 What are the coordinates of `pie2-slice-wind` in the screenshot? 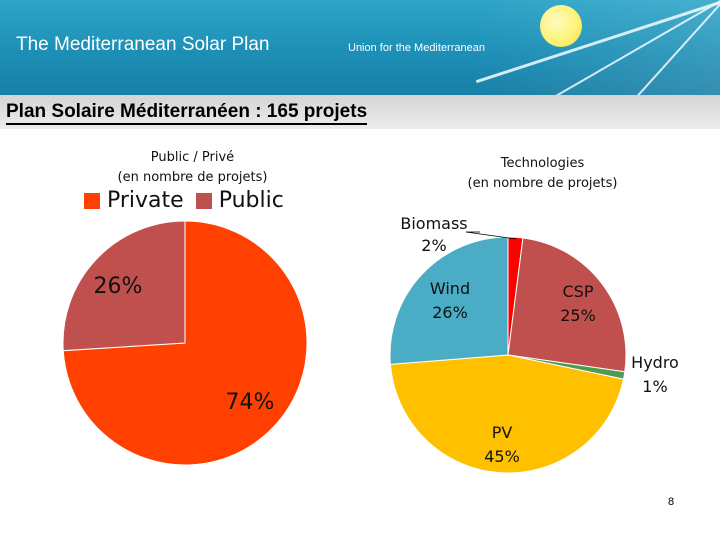 It's located at (449, 300).